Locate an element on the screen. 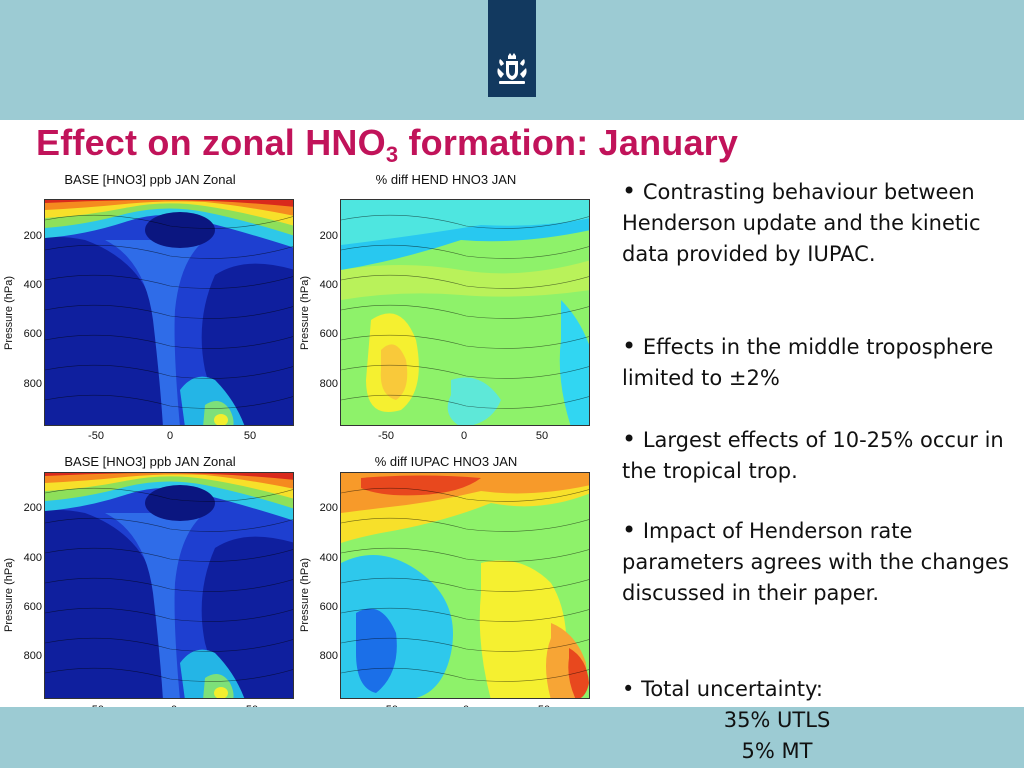 The width and height of the screenshot is (1024, 768). uncertainty-label: • Total uncertainty: is located at coordinates (722, 689).